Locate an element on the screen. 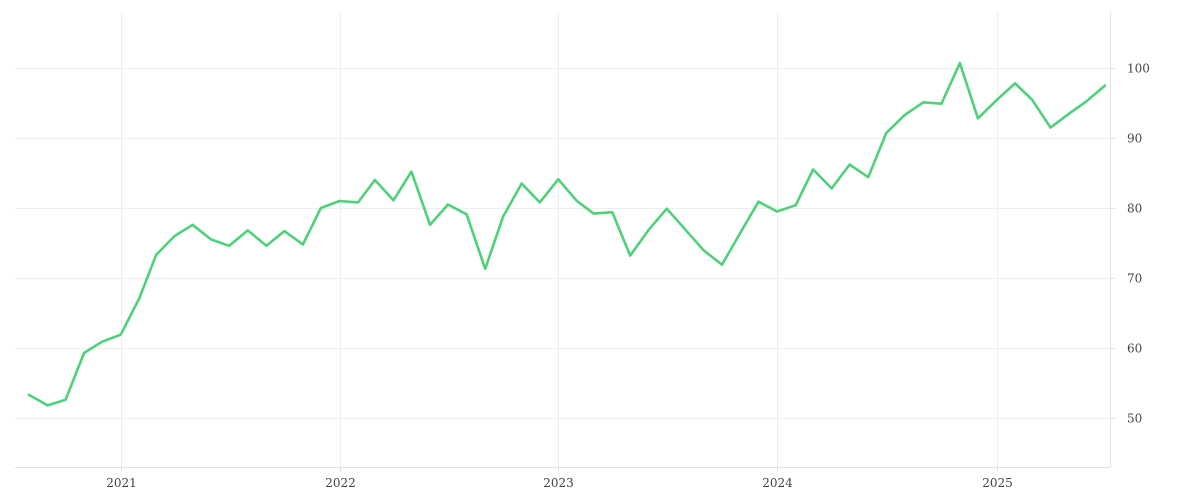 The height and width of the screenshot is (500, 1200). x-tick-label: 2024 is located at coordinates (777, 483).